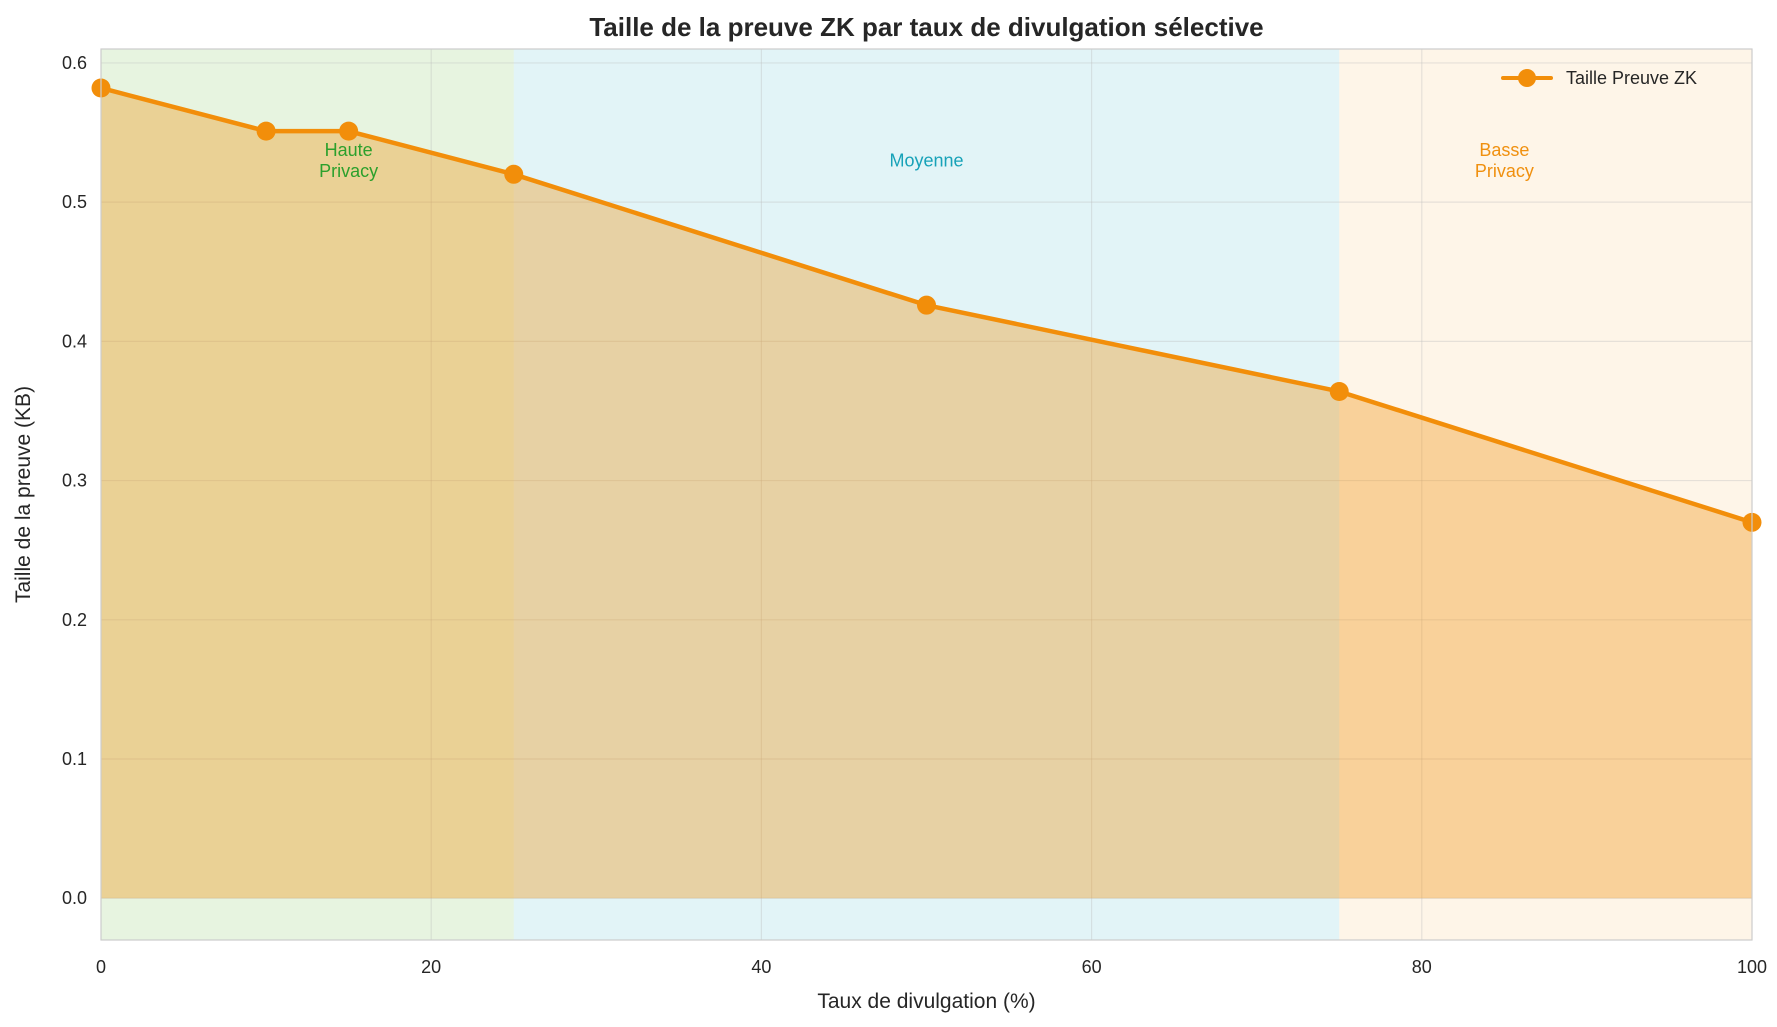 This screenshot has height=1027, width=1777. Describe the element at coordinates (1504, 171) in the screenshot. I see `region-label-2-1: Privacy` at that location.